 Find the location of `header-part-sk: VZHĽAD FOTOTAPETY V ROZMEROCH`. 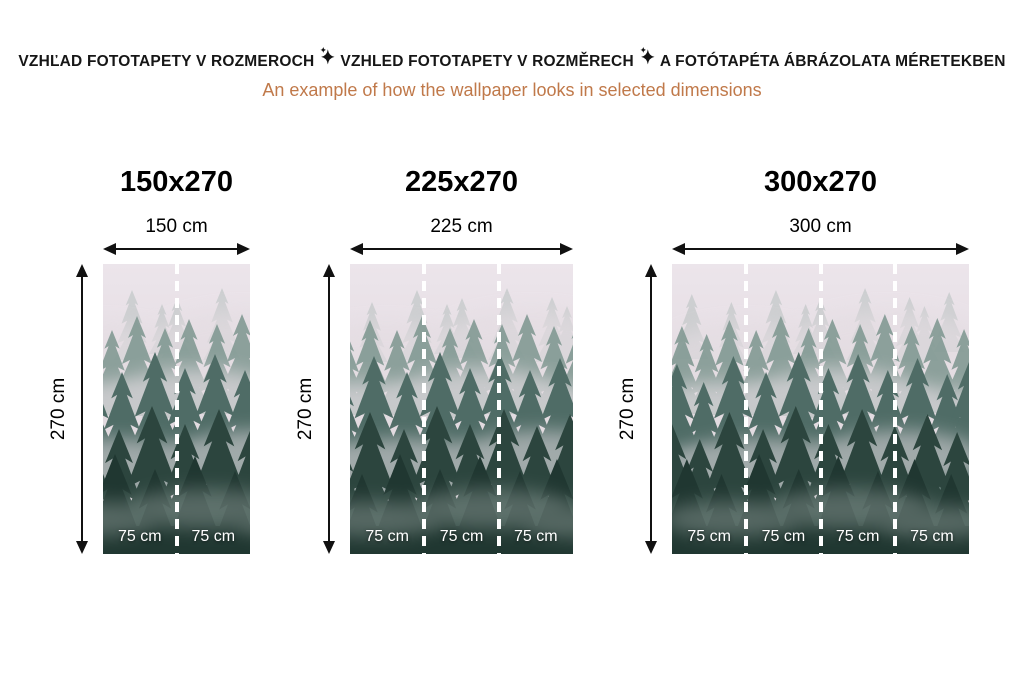

header-part-sk: VZHĽAD FOTOTAPETY V ROZMEROCH is located at coordinates (166, 62).